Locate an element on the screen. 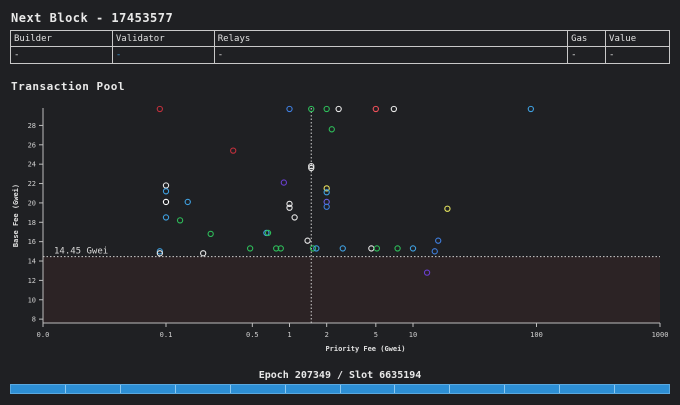 This screenshot has width=680, height=405. slot-progress-bar is located at coordinates (340, 389).